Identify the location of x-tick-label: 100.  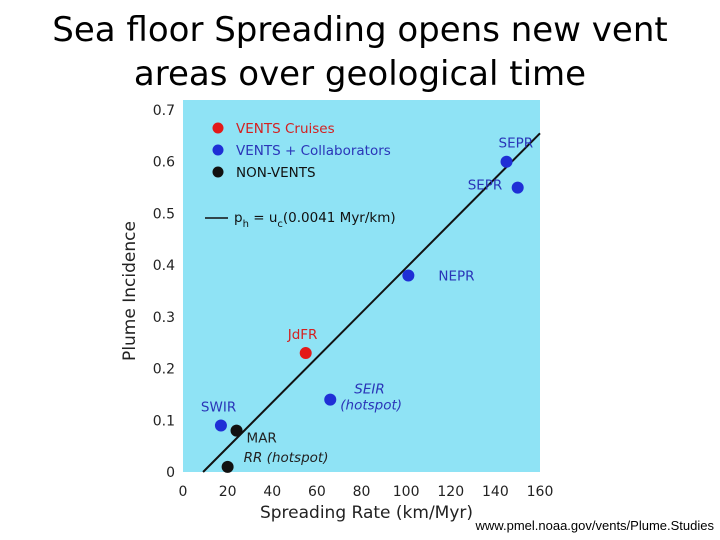
(406, 492).